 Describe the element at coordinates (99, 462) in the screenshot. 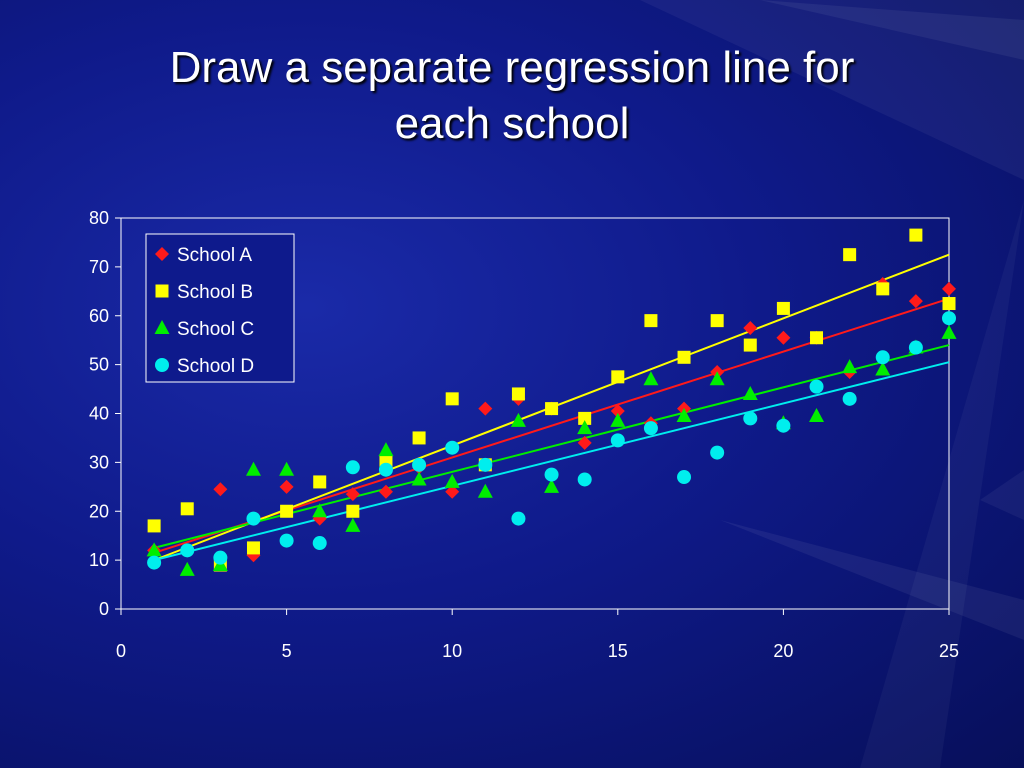

I see `y-tick-label: 30` at that location.